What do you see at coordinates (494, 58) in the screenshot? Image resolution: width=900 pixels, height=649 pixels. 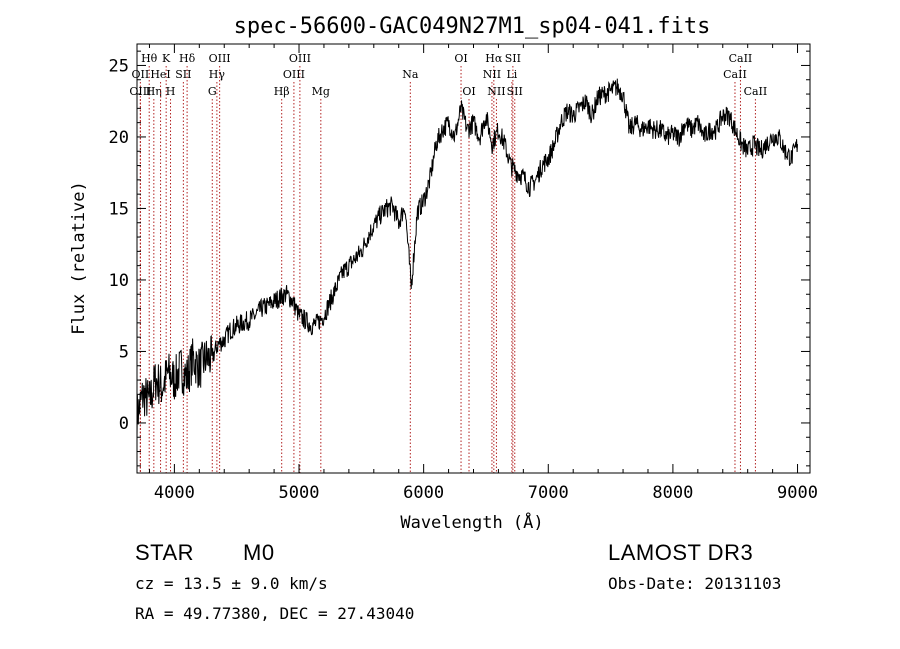 I see `marker-label-19: Hα` at bounding box center [494, 58].